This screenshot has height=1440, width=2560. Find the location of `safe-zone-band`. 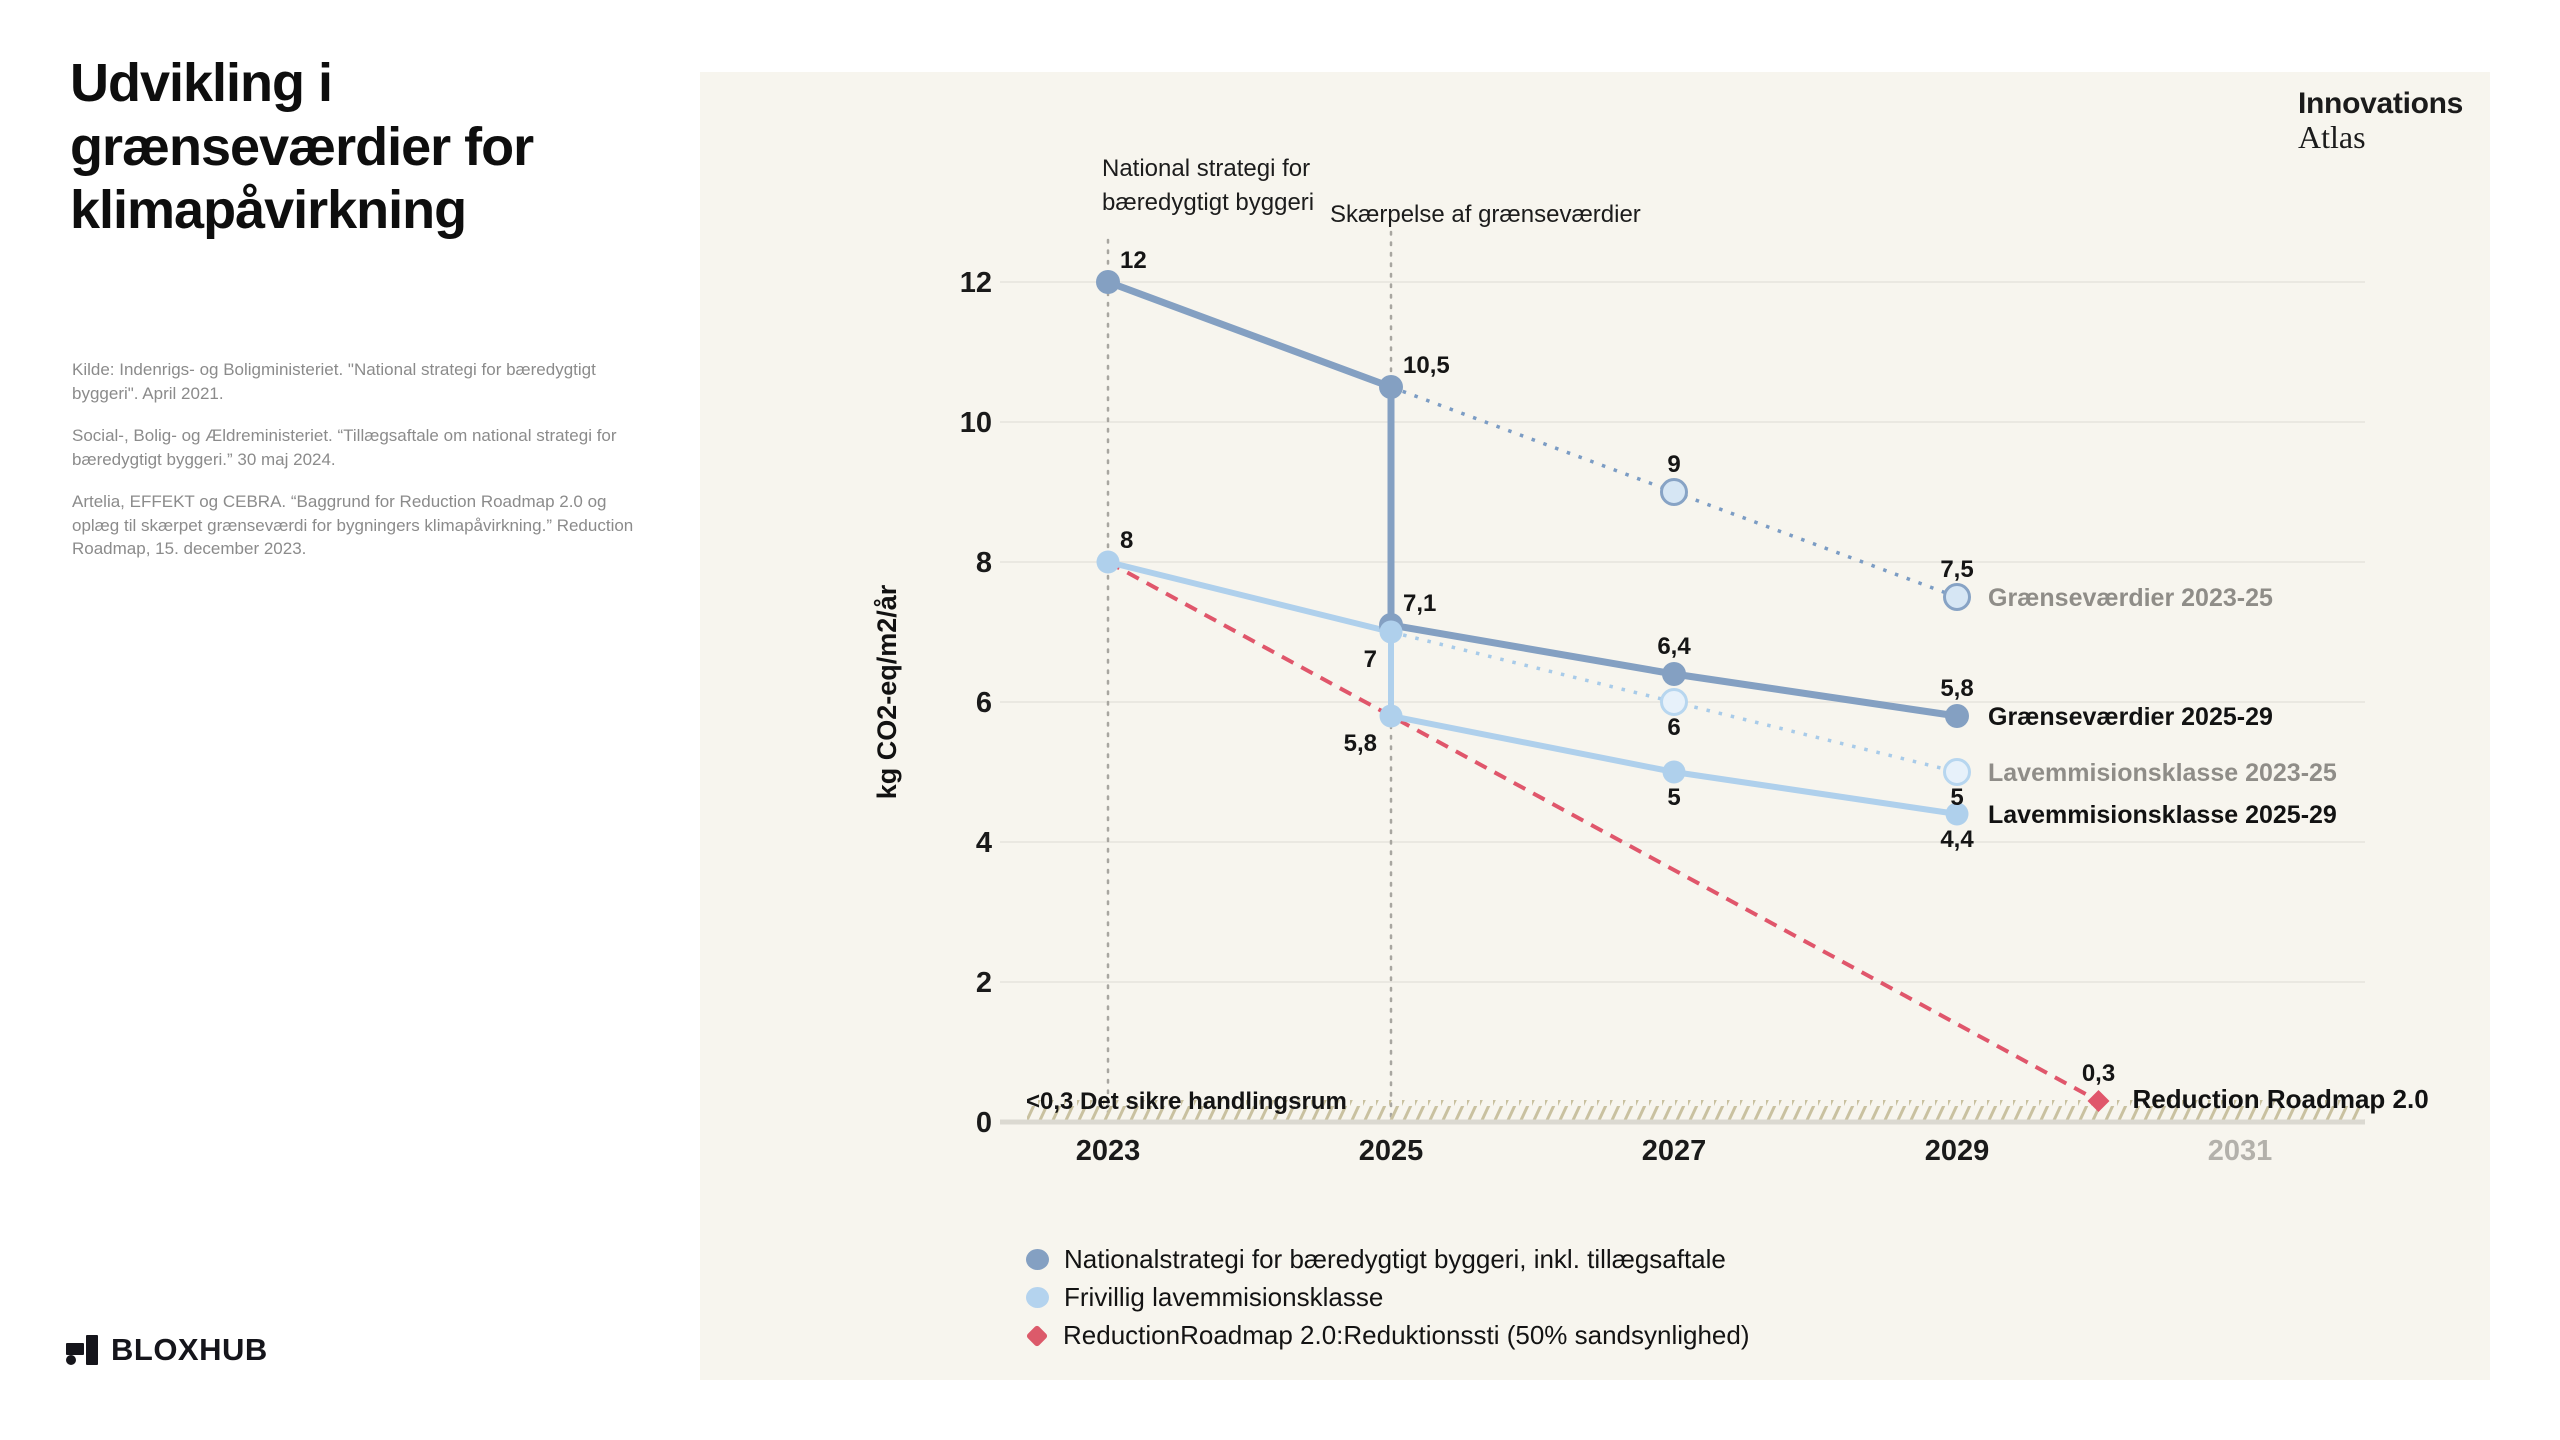

safe-zone-band is located at coordinates (1696, 1111).